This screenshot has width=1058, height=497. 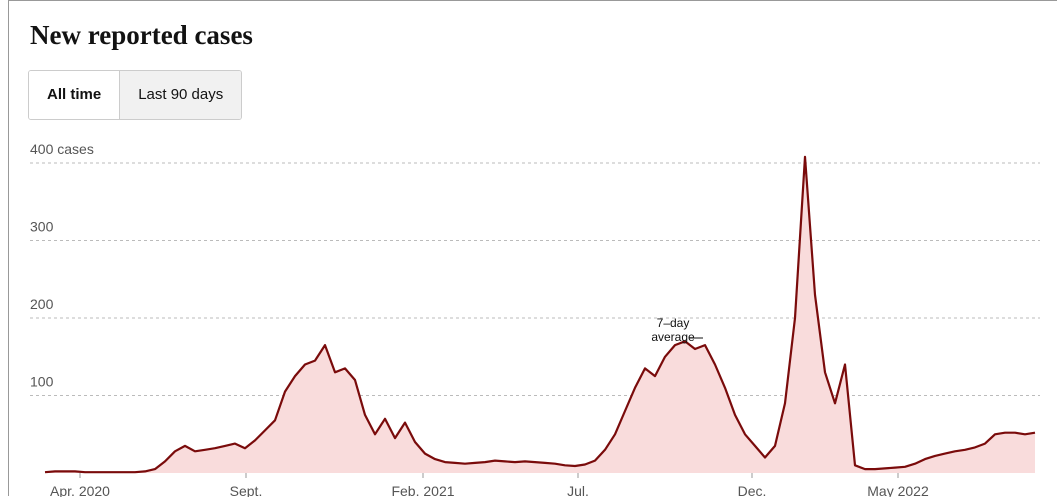 I want to click on toggle-button: All time, so click(x=74, y=95).